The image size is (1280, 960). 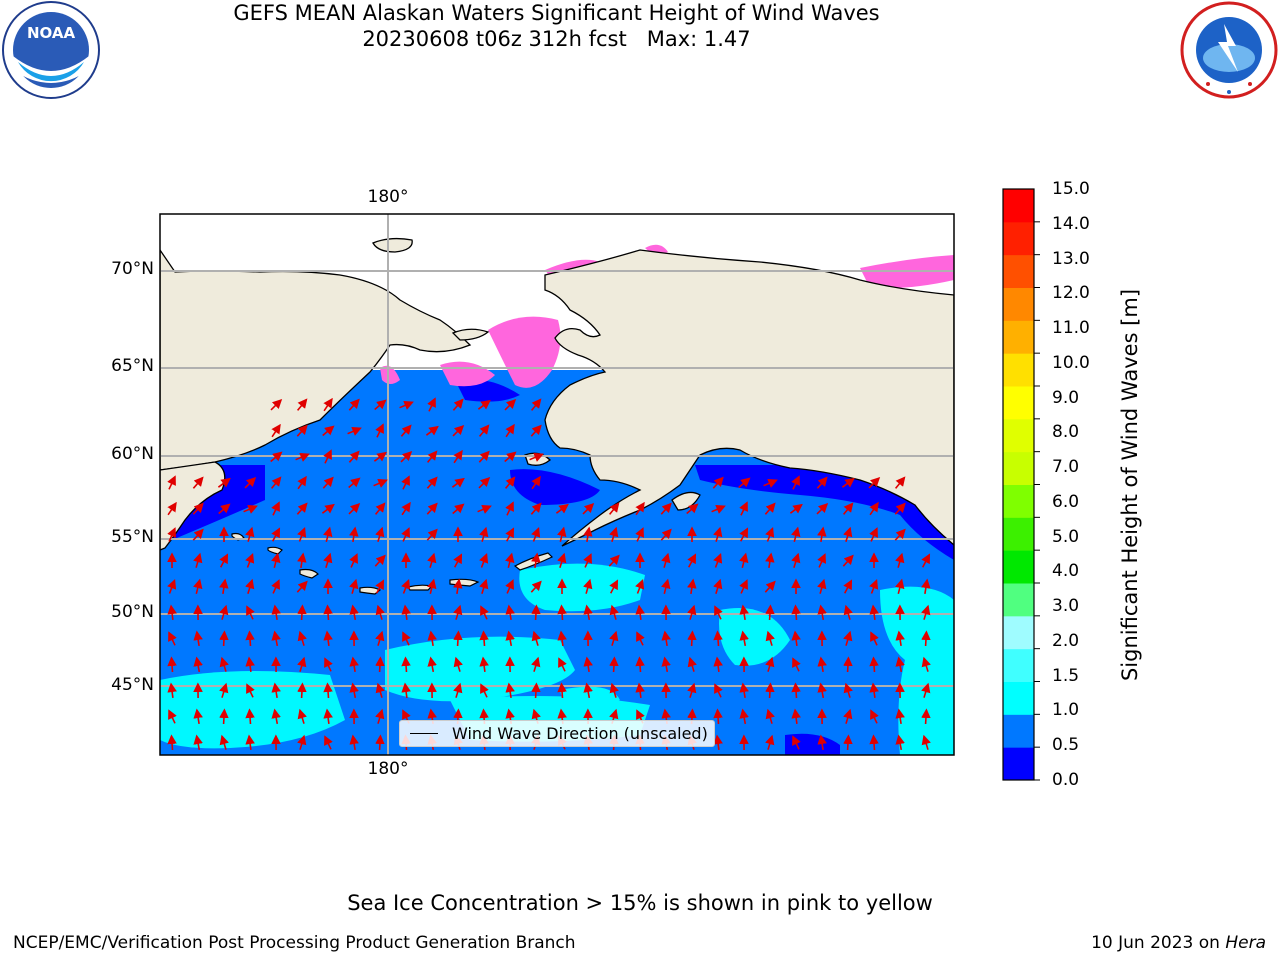 What do you see at coordinates (388, 197) in the screenshot?
I see `lon-label-top: 180°` at bounding box center [388, 197].